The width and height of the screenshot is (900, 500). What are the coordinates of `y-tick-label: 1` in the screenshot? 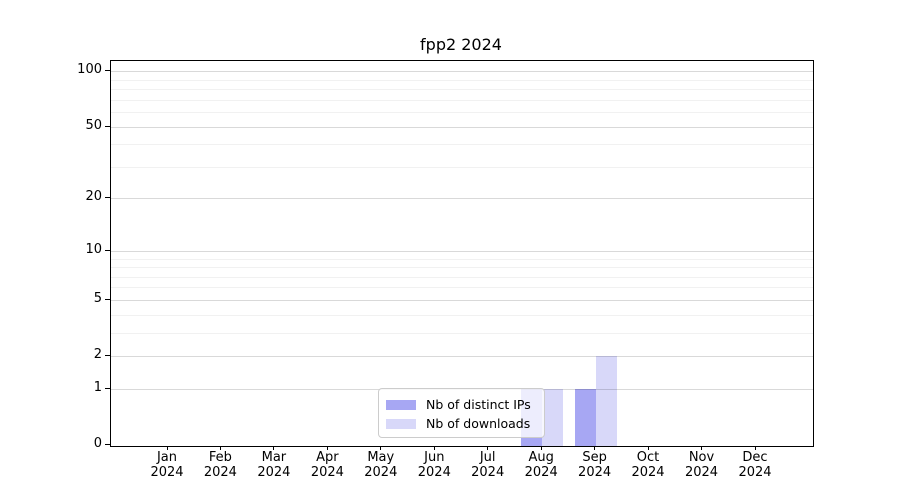 It's located at (97, 387).